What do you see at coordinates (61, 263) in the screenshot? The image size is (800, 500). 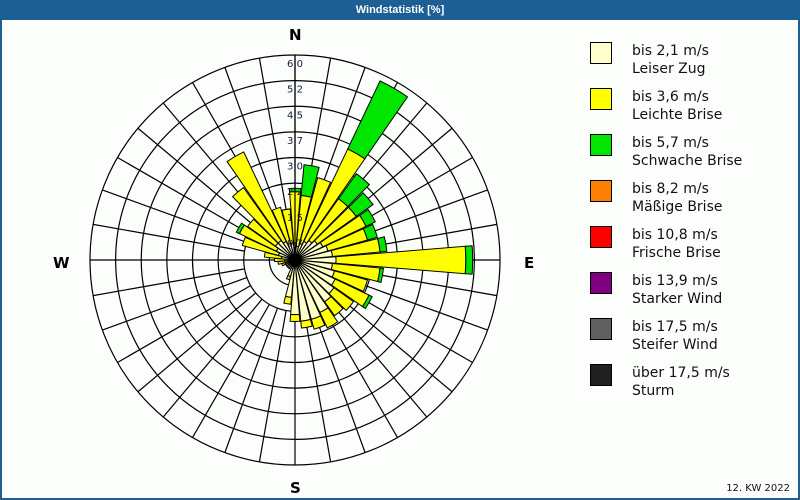 I see `compass-west-label: W` at bounding box center [61, 263].